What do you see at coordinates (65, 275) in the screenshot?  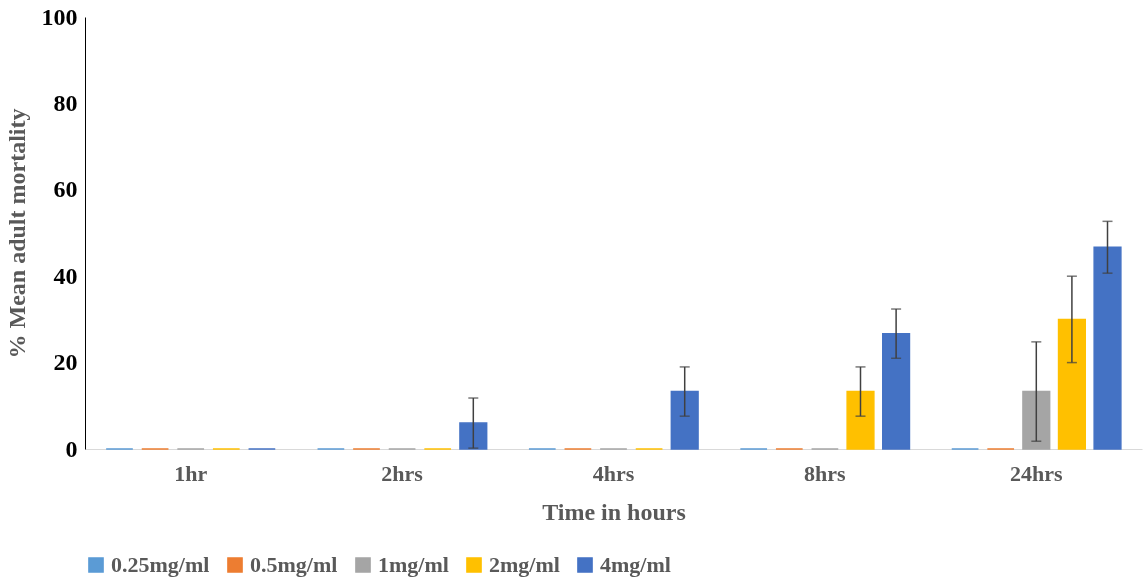 I see `y-tick-label: 40` at bounding box center [65, 275].